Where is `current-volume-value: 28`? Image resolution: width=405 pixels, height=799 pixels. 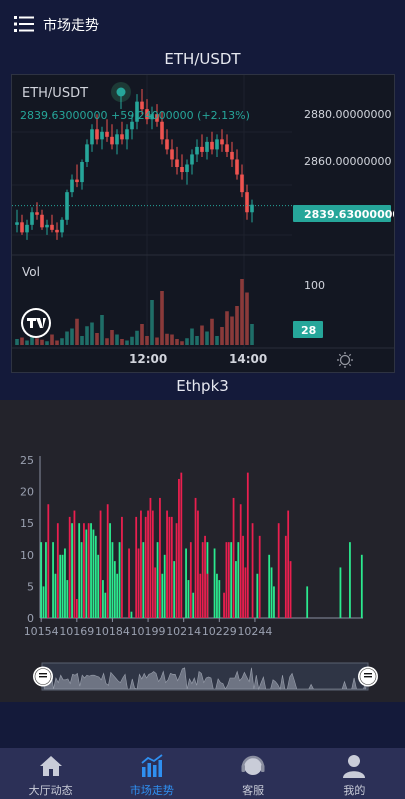
current-volume-value: 28 is located at coordinates (308, 330).